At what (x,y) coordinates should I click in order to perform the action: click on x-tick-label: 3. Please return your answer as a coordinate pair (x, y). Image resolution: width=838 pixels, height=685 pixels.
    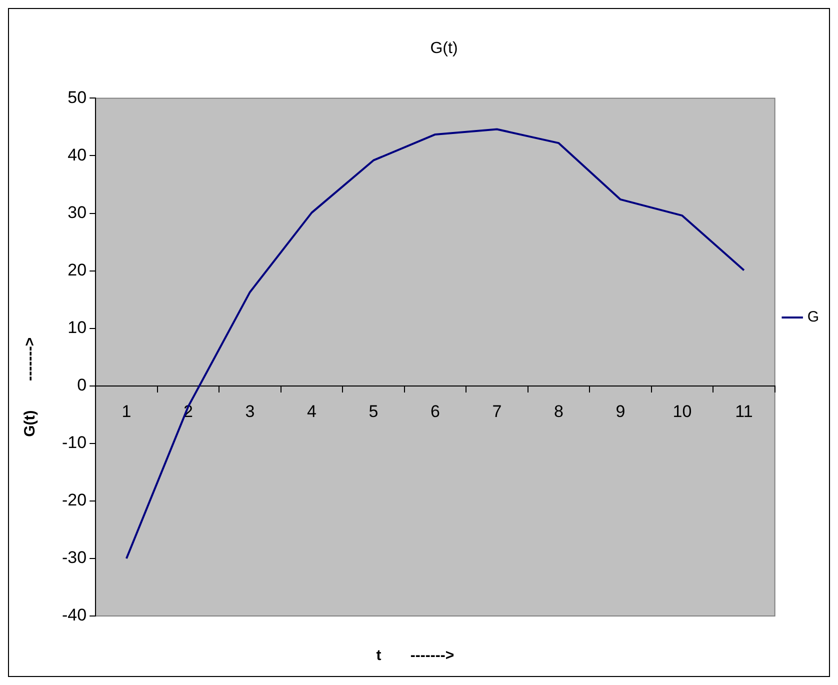
    Looking at the image, I should click on (250, 411).